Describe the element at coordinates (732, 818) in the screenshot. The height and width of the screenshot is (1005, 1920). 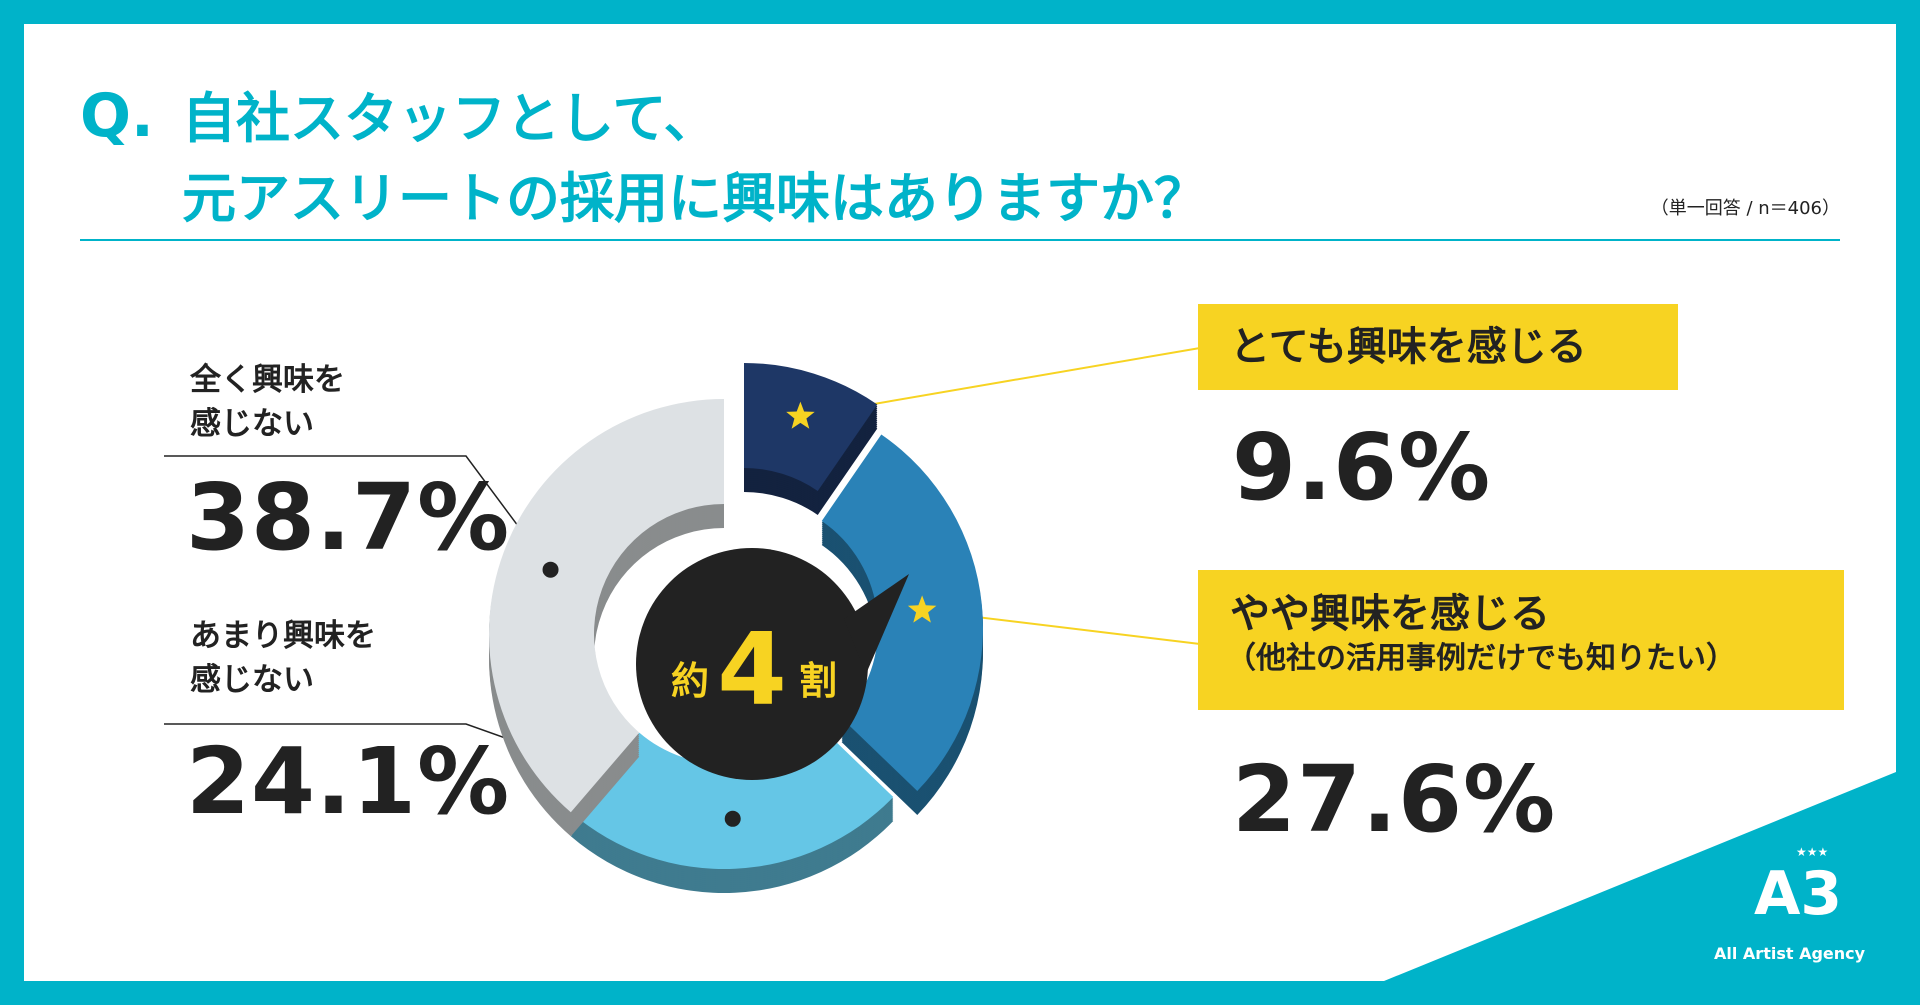
I see `marker-dot-notvery` at that location.